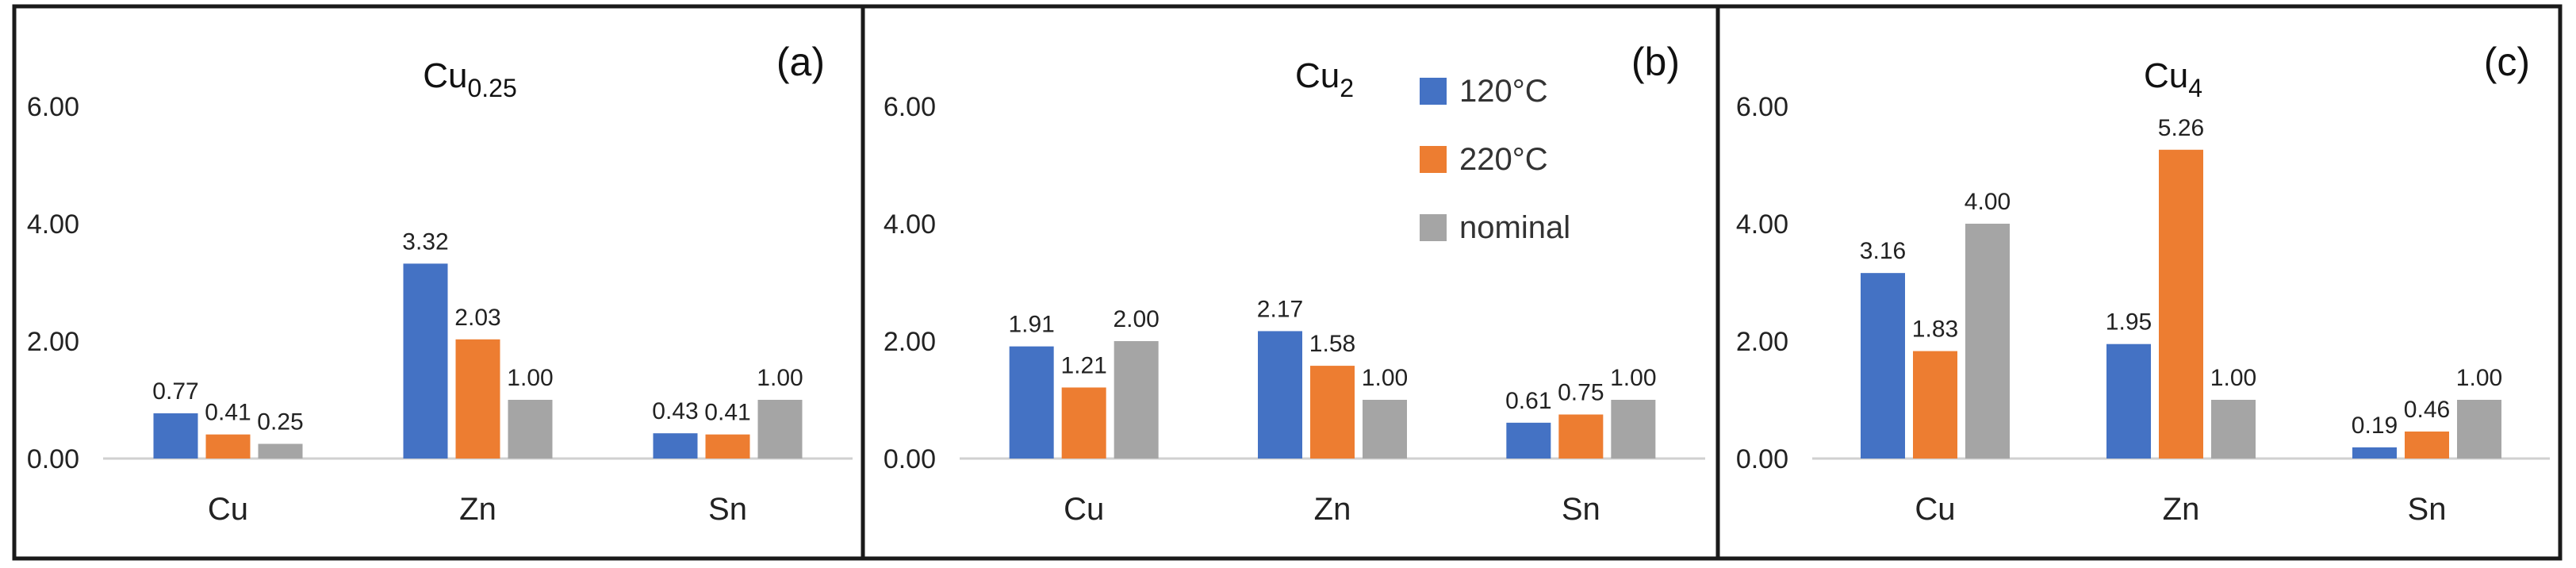 This screenshot has width=2576, height=568. Describe the element at coordinates (1528, 401) in the screenshot. I see `data-label: 0.61` at that location.